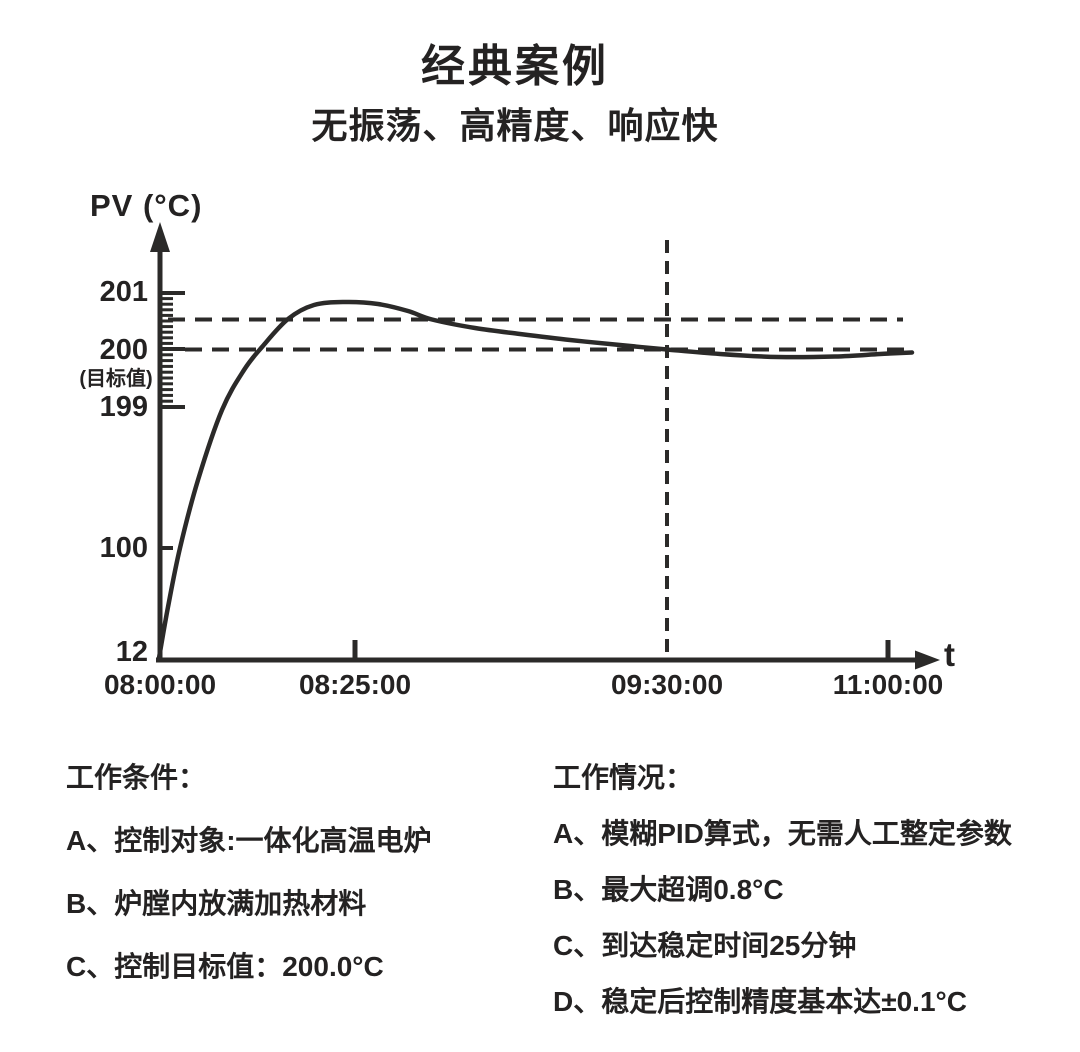  I want to click on y-tick-label-100: 100, so click(123, 548).